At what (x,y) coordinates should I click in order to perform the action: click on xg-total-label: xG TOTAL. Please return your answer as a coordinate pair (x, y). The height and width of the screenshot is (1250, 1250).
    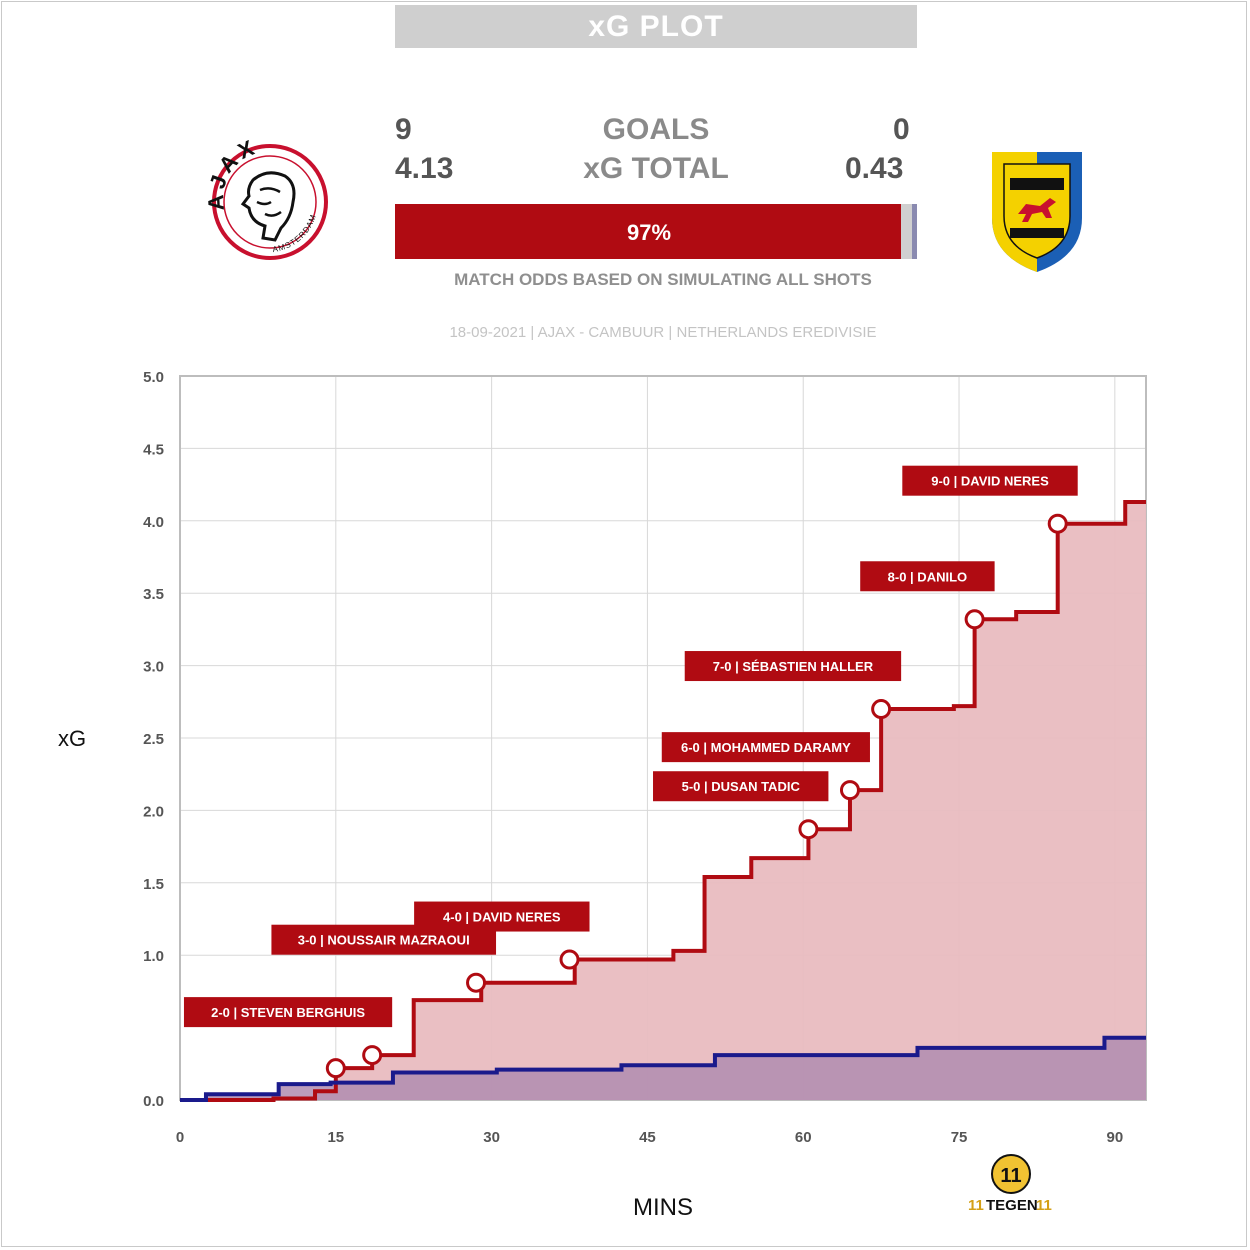
    Looking at the image, I should click on (656, 168).